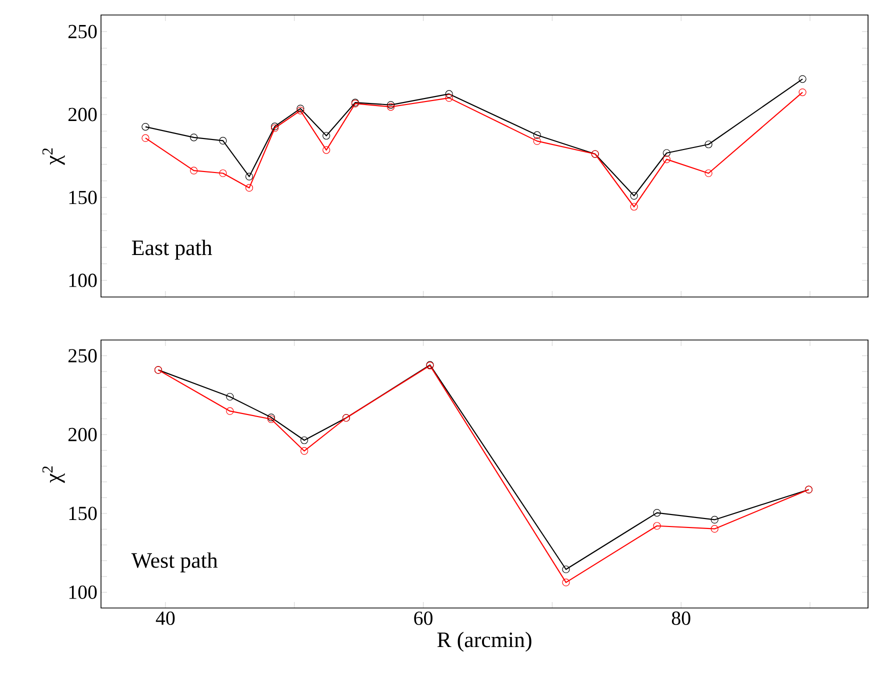  What do you see at coordinates (423, 618) in the screenshot?
I see `x-tick-label: 60` at bounding box center [423, 618].